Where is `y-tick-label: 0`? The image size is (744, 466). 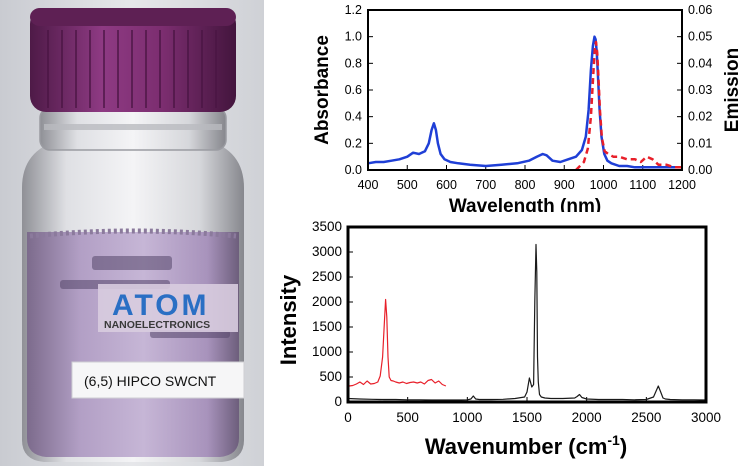
y-tick-label: 0 is located at coordinates (338, 401).